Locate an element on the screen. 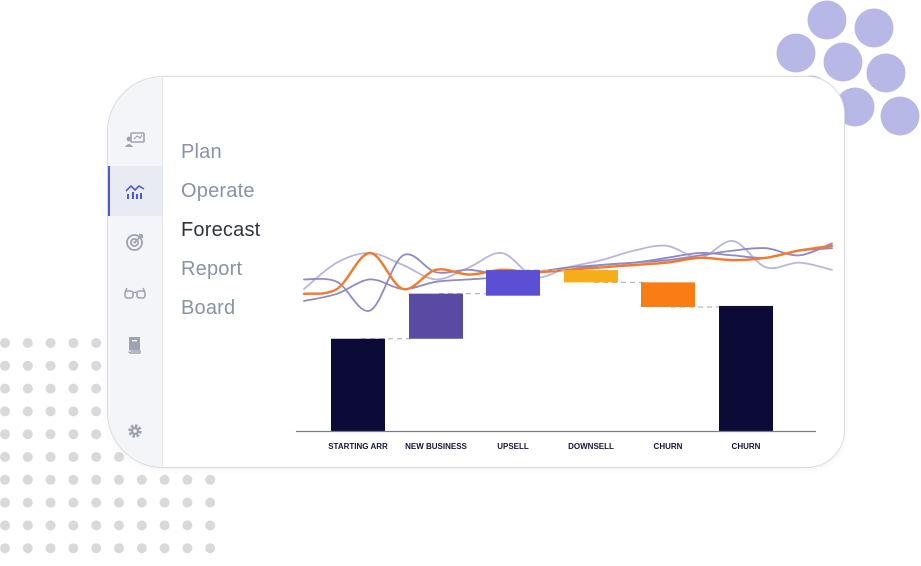 This screenshot has height=566, width=921. sidebar-item-settings is located at coordinates (135, 431).